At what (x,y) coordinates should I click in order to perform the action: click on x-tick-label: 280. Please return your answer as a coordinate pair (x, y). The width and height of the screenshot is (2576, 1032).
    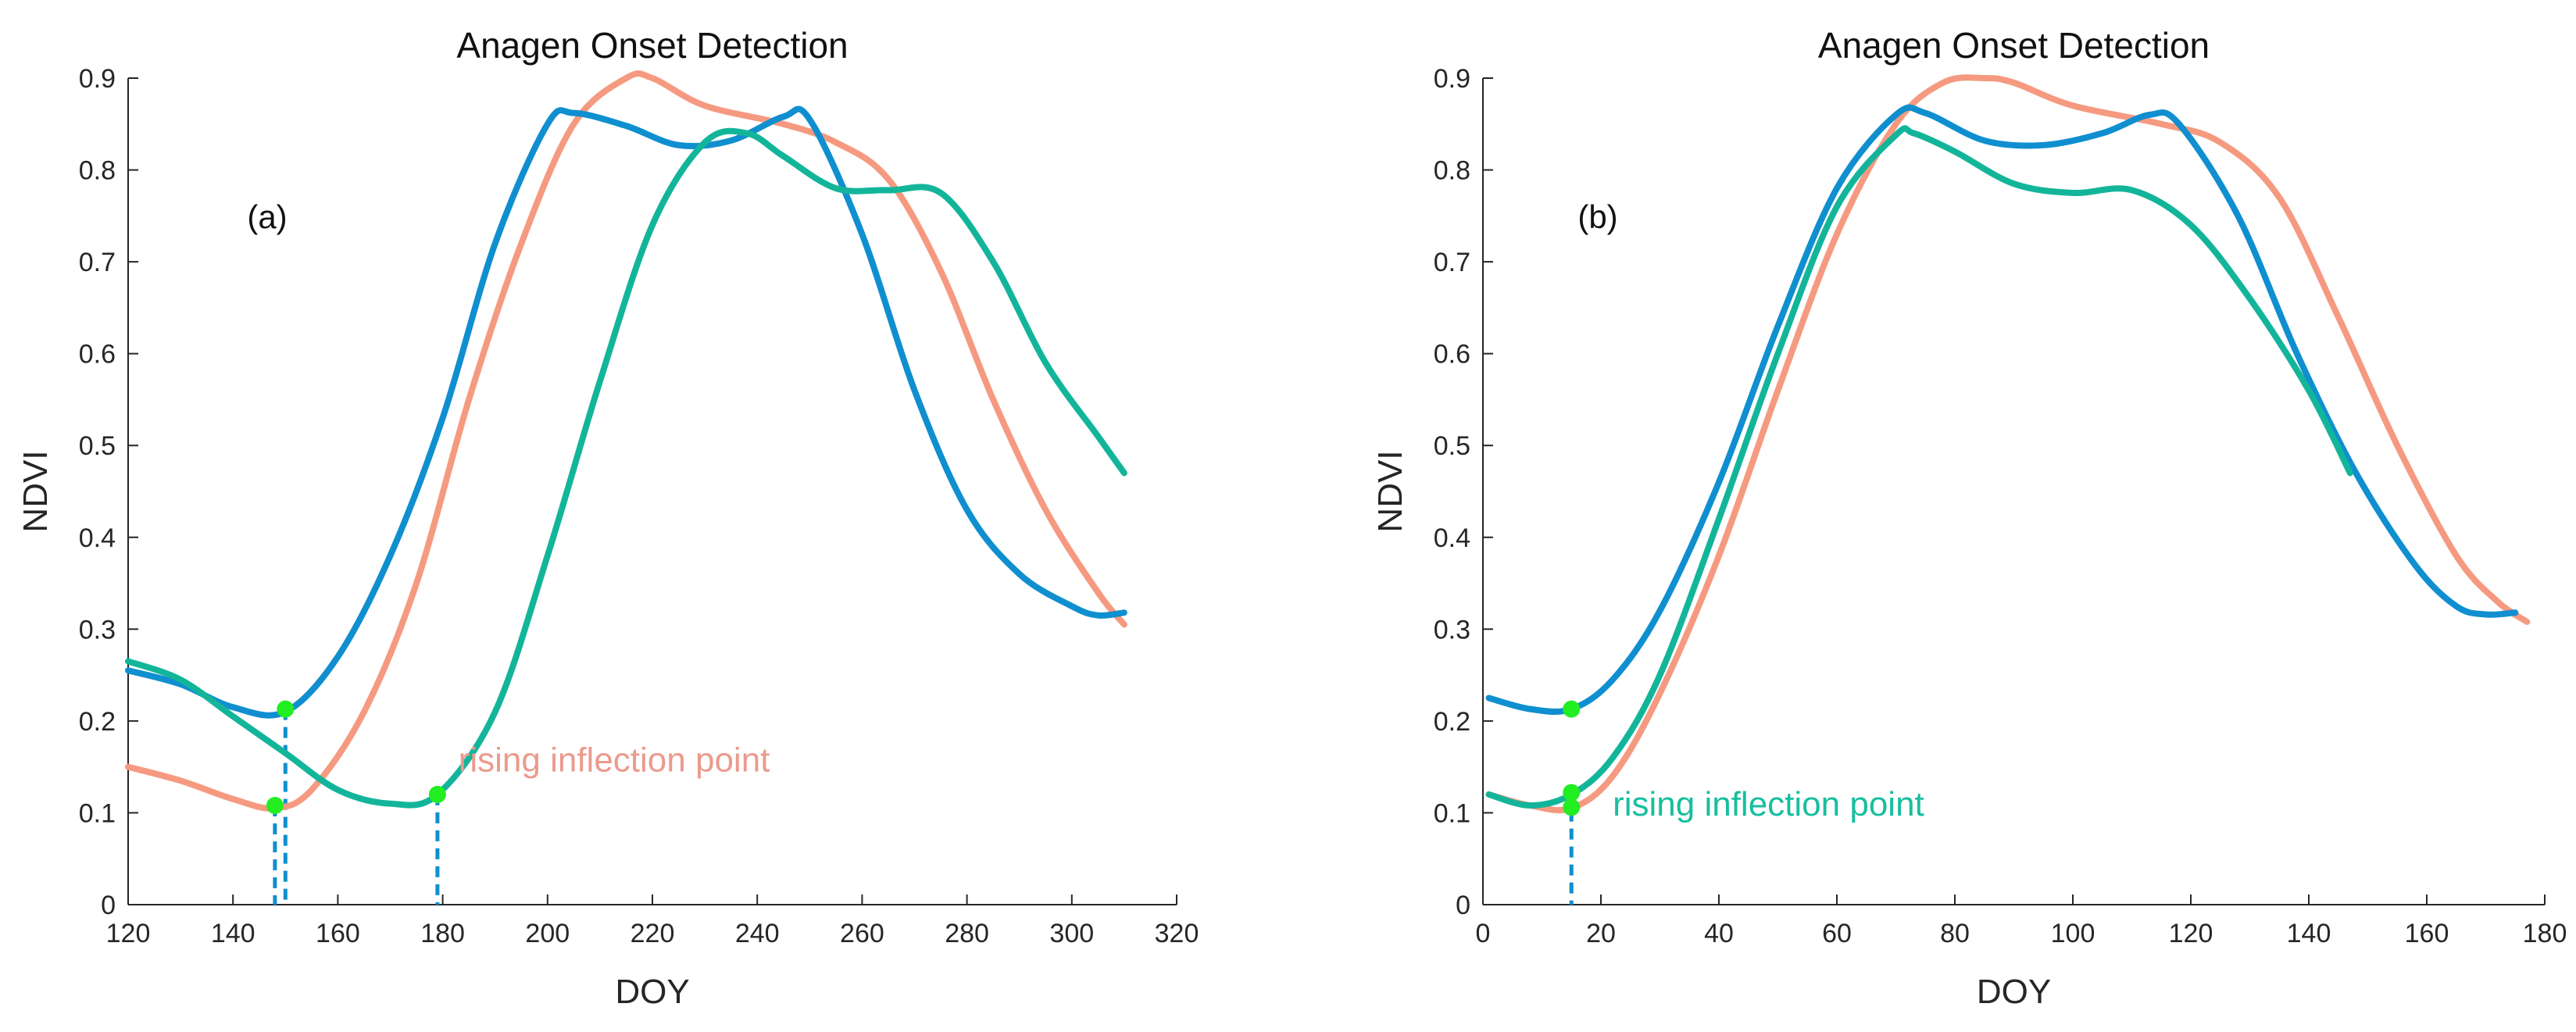
    Looking at the image, I should click on (967, 933).